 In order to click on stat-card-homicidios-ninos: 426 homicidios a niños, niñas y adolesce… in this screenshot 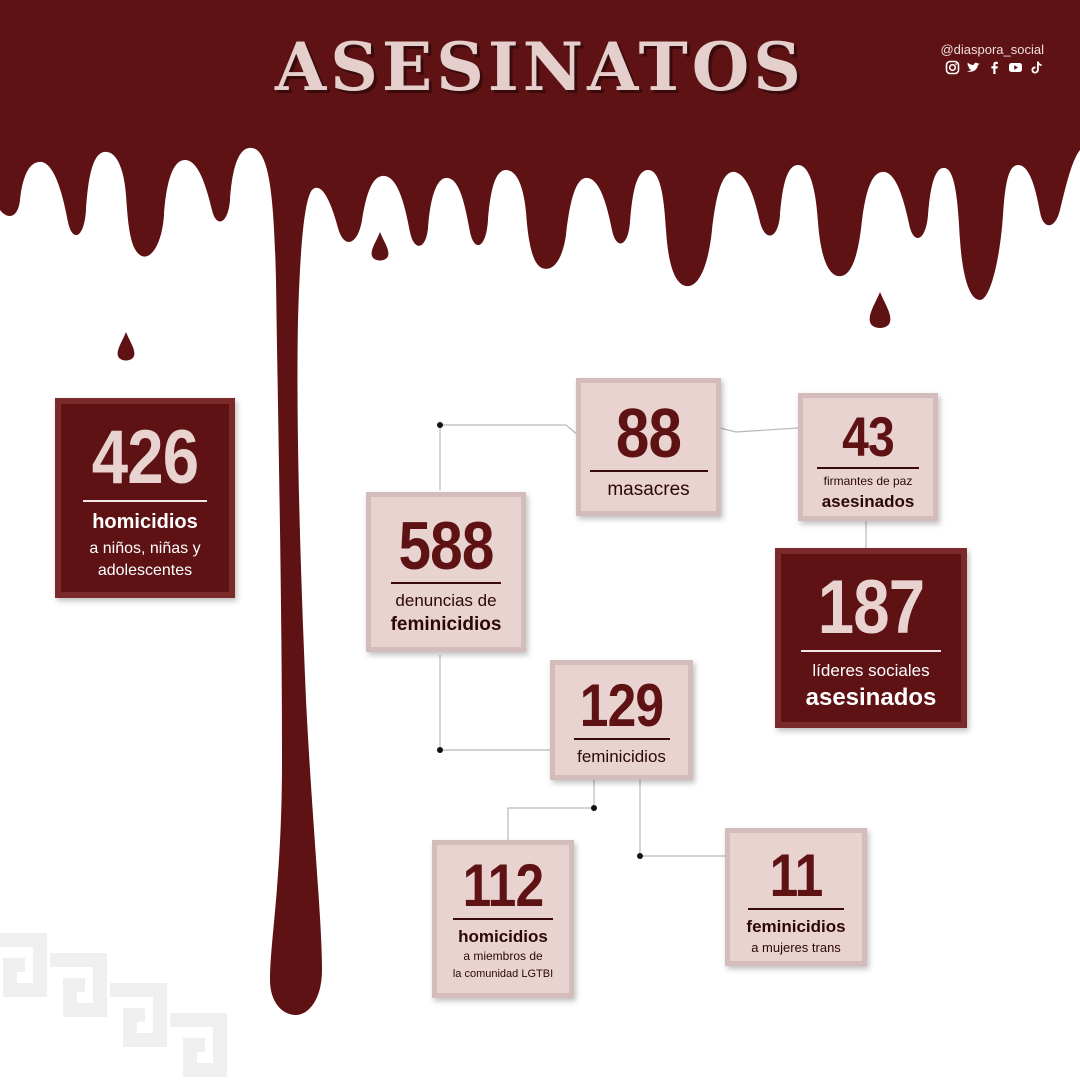, I will do `click(145, 498)`.